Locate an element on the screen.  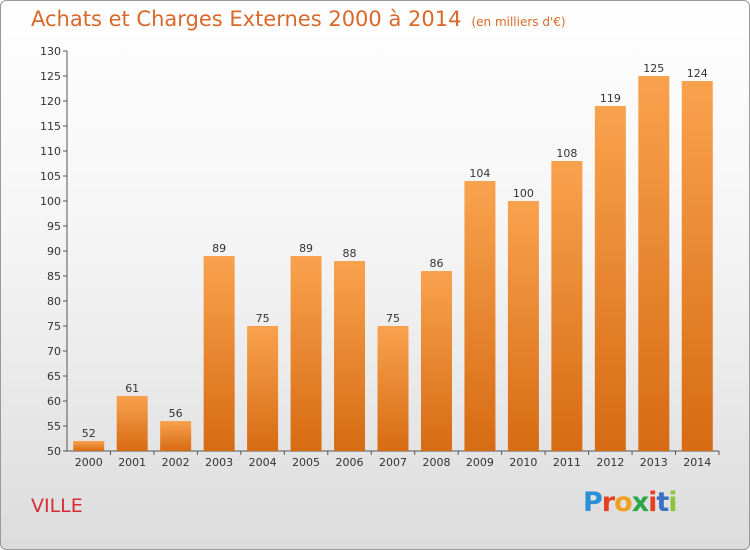
bar-2014 is located at coordinates (697, 266).